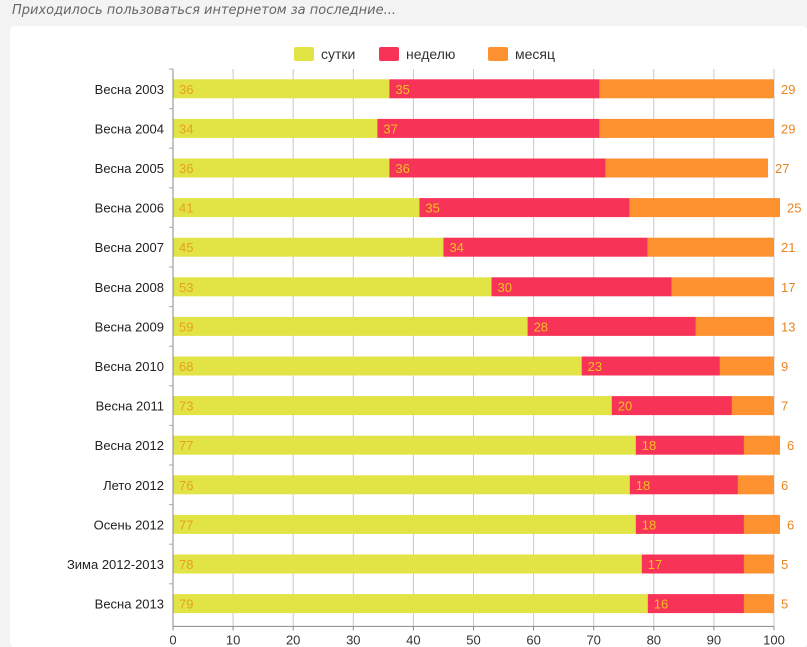 This screenshot has height=647, width=807. Describe the element at coordinates (293, 639) in the screenshot. I see `x-tick-label-2: 20` at that location.